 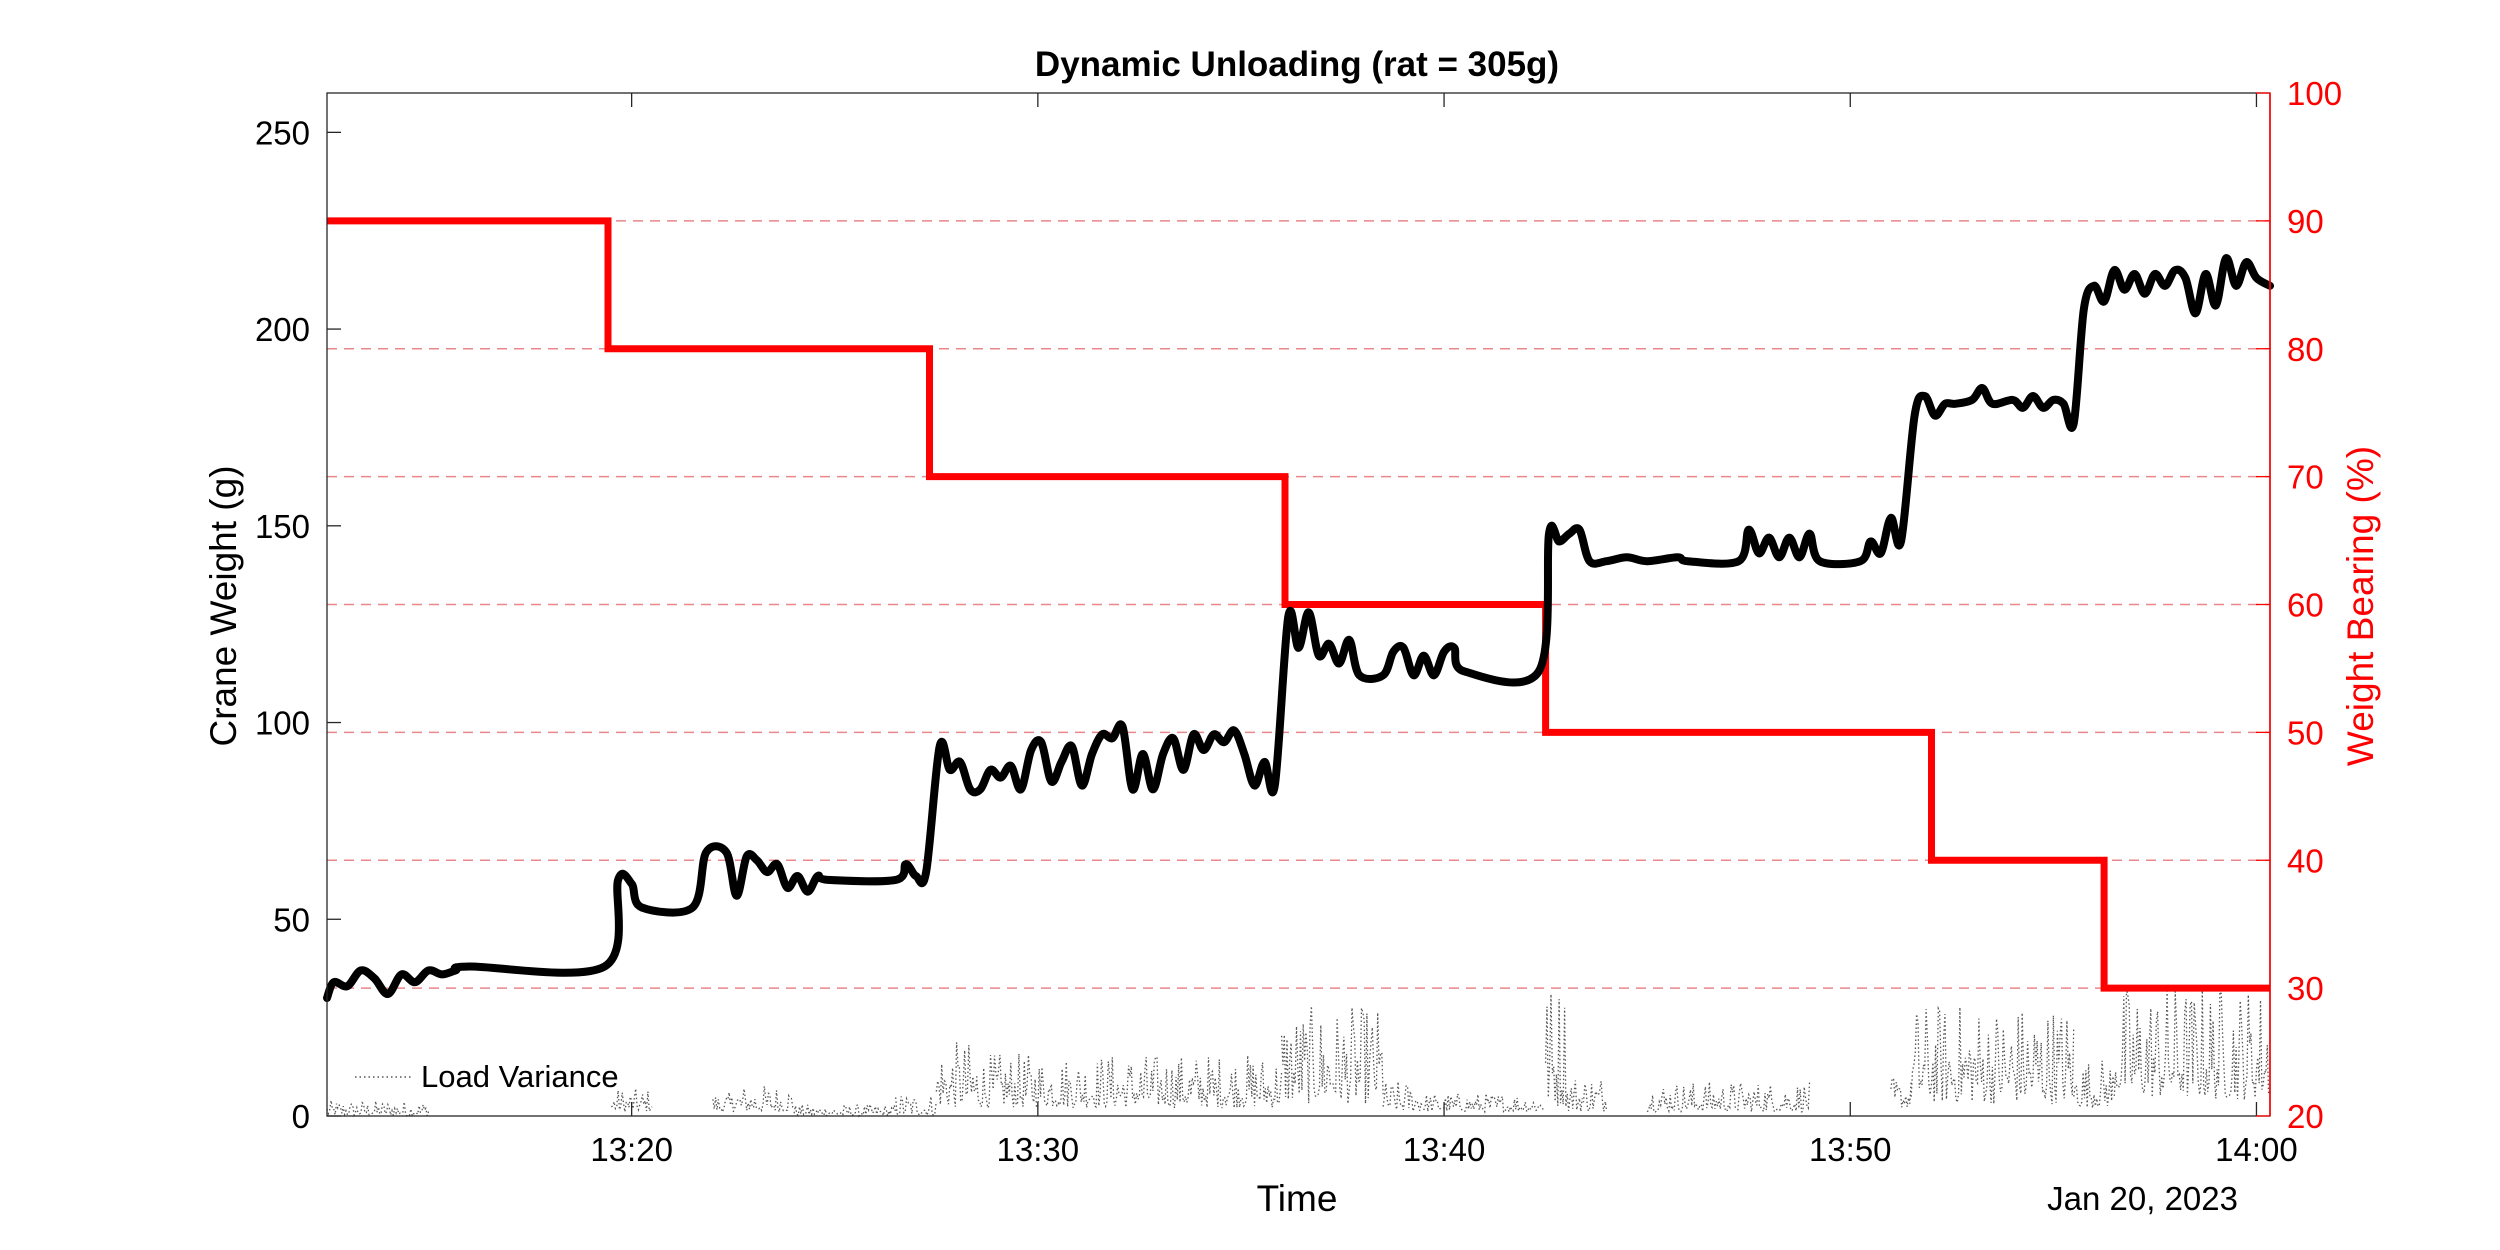 I want to click on y-right-tick-label-80: 80, so click(x=2305, y=349).